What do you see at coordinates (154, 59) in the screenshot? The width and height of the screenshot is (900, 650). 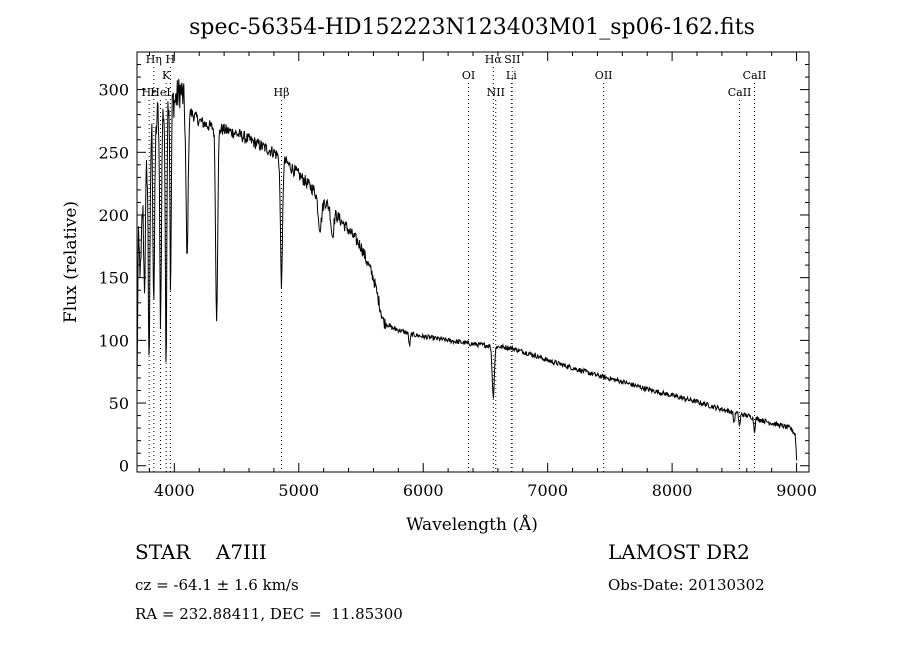 I see `line-marker-label: Hη` at bounding box center [154, 59].